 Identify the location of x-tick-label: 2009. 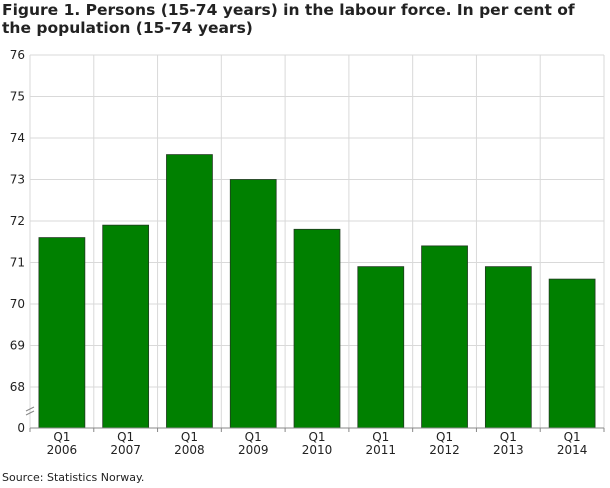
(253, 450).